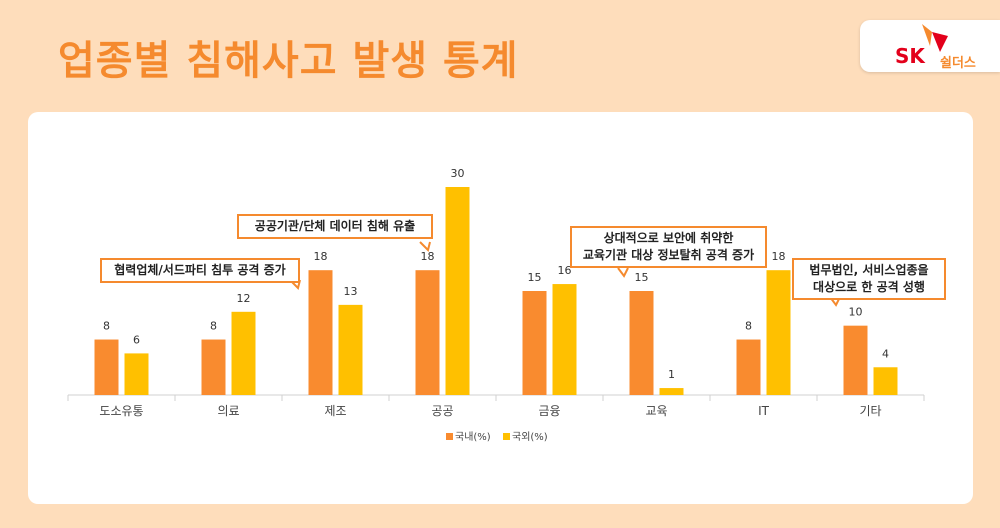 This screenshot has height=528, width=1000. I want to click on legend-label: 국내(%), so click(473, 437).